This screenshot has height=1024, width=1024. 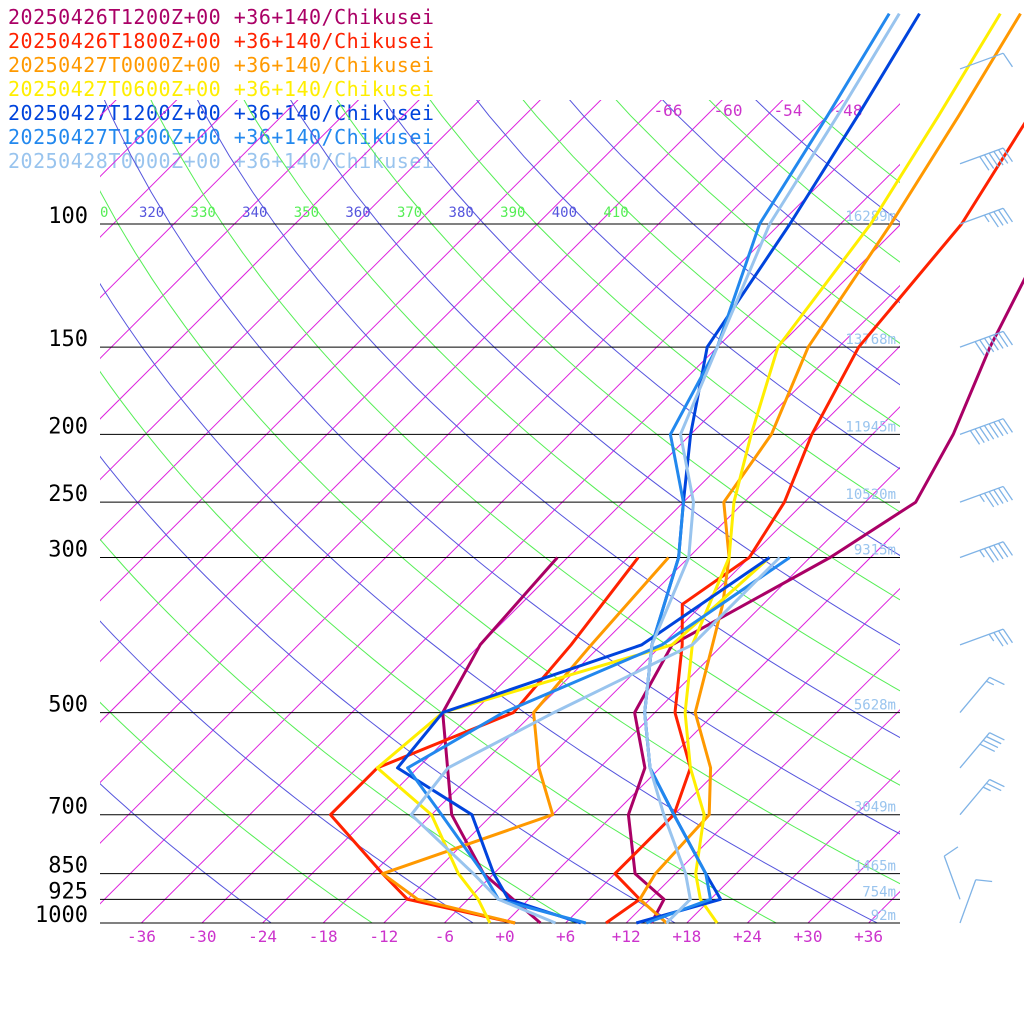 I want to click on legend-entry: 20250427T1800Z+00 +36+140/Chikusei, so click(x=221, y=137).